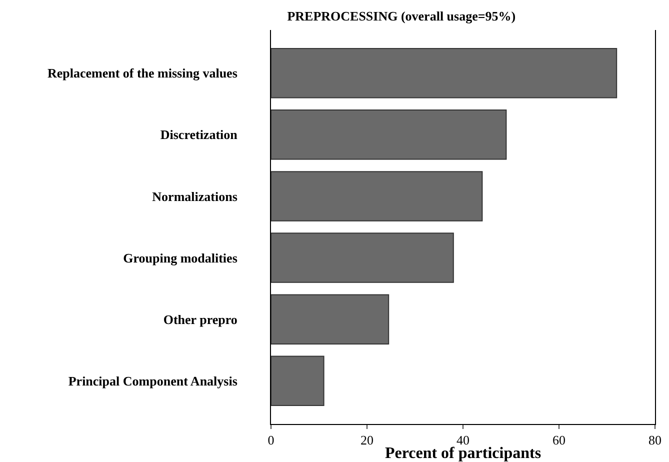  I want to click on y-tick-label: Normalizations, so click(195, 196).